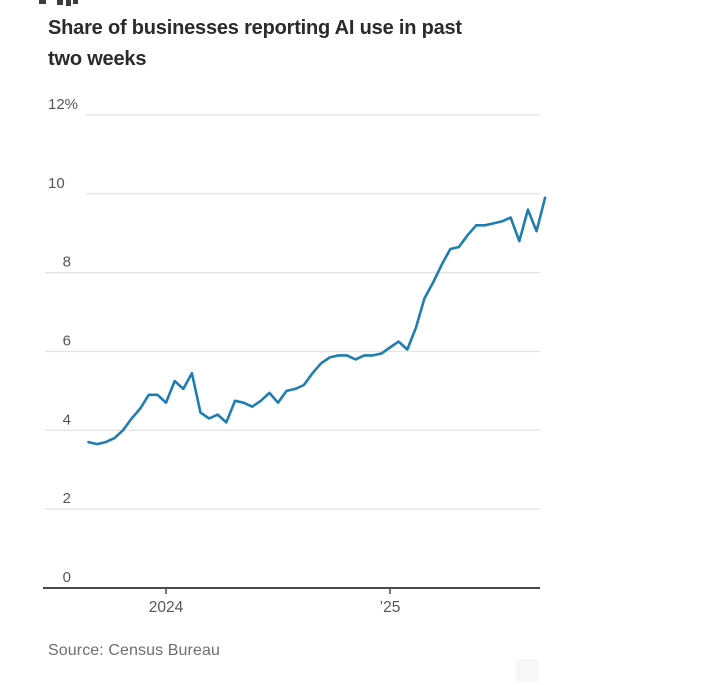 The image size is (707, 685). I want to click on y-axis-label: 2, so click(67, 498).